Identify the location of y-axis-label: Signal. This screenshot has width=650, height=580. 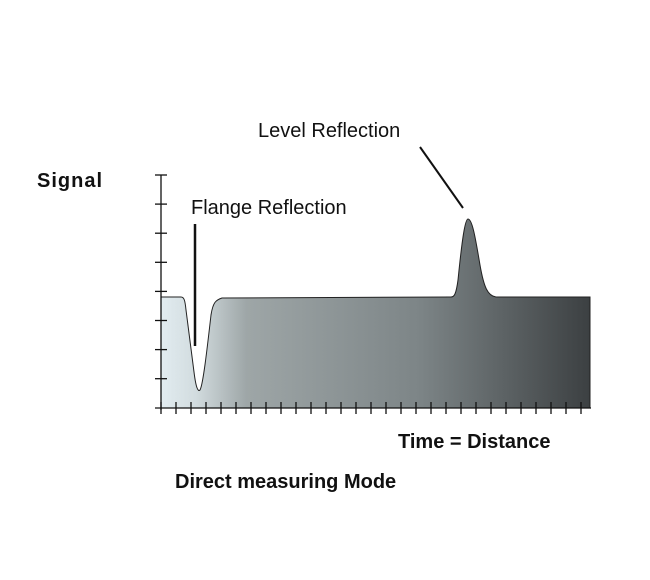
(70, 181).